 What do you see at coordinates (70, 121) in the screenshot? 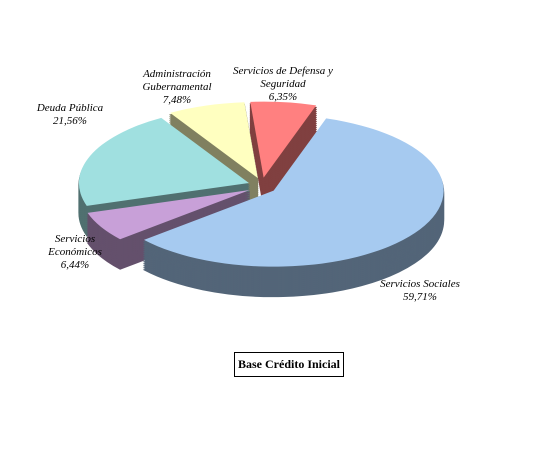
I see `value-label: 21,56%` at bounding box center [70, 121].